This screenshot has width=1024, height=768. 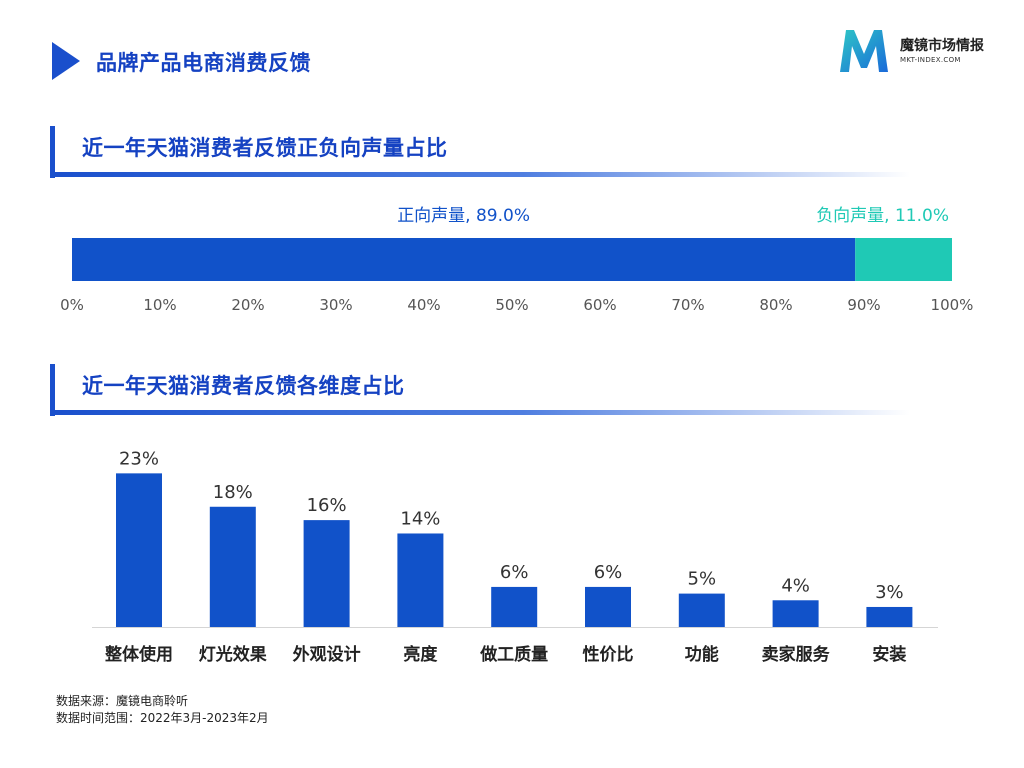 What do you see at coordinates (795, 585) in the screenshot?
I see `bar-value-label: 4%` at bounding box center [795, 585].